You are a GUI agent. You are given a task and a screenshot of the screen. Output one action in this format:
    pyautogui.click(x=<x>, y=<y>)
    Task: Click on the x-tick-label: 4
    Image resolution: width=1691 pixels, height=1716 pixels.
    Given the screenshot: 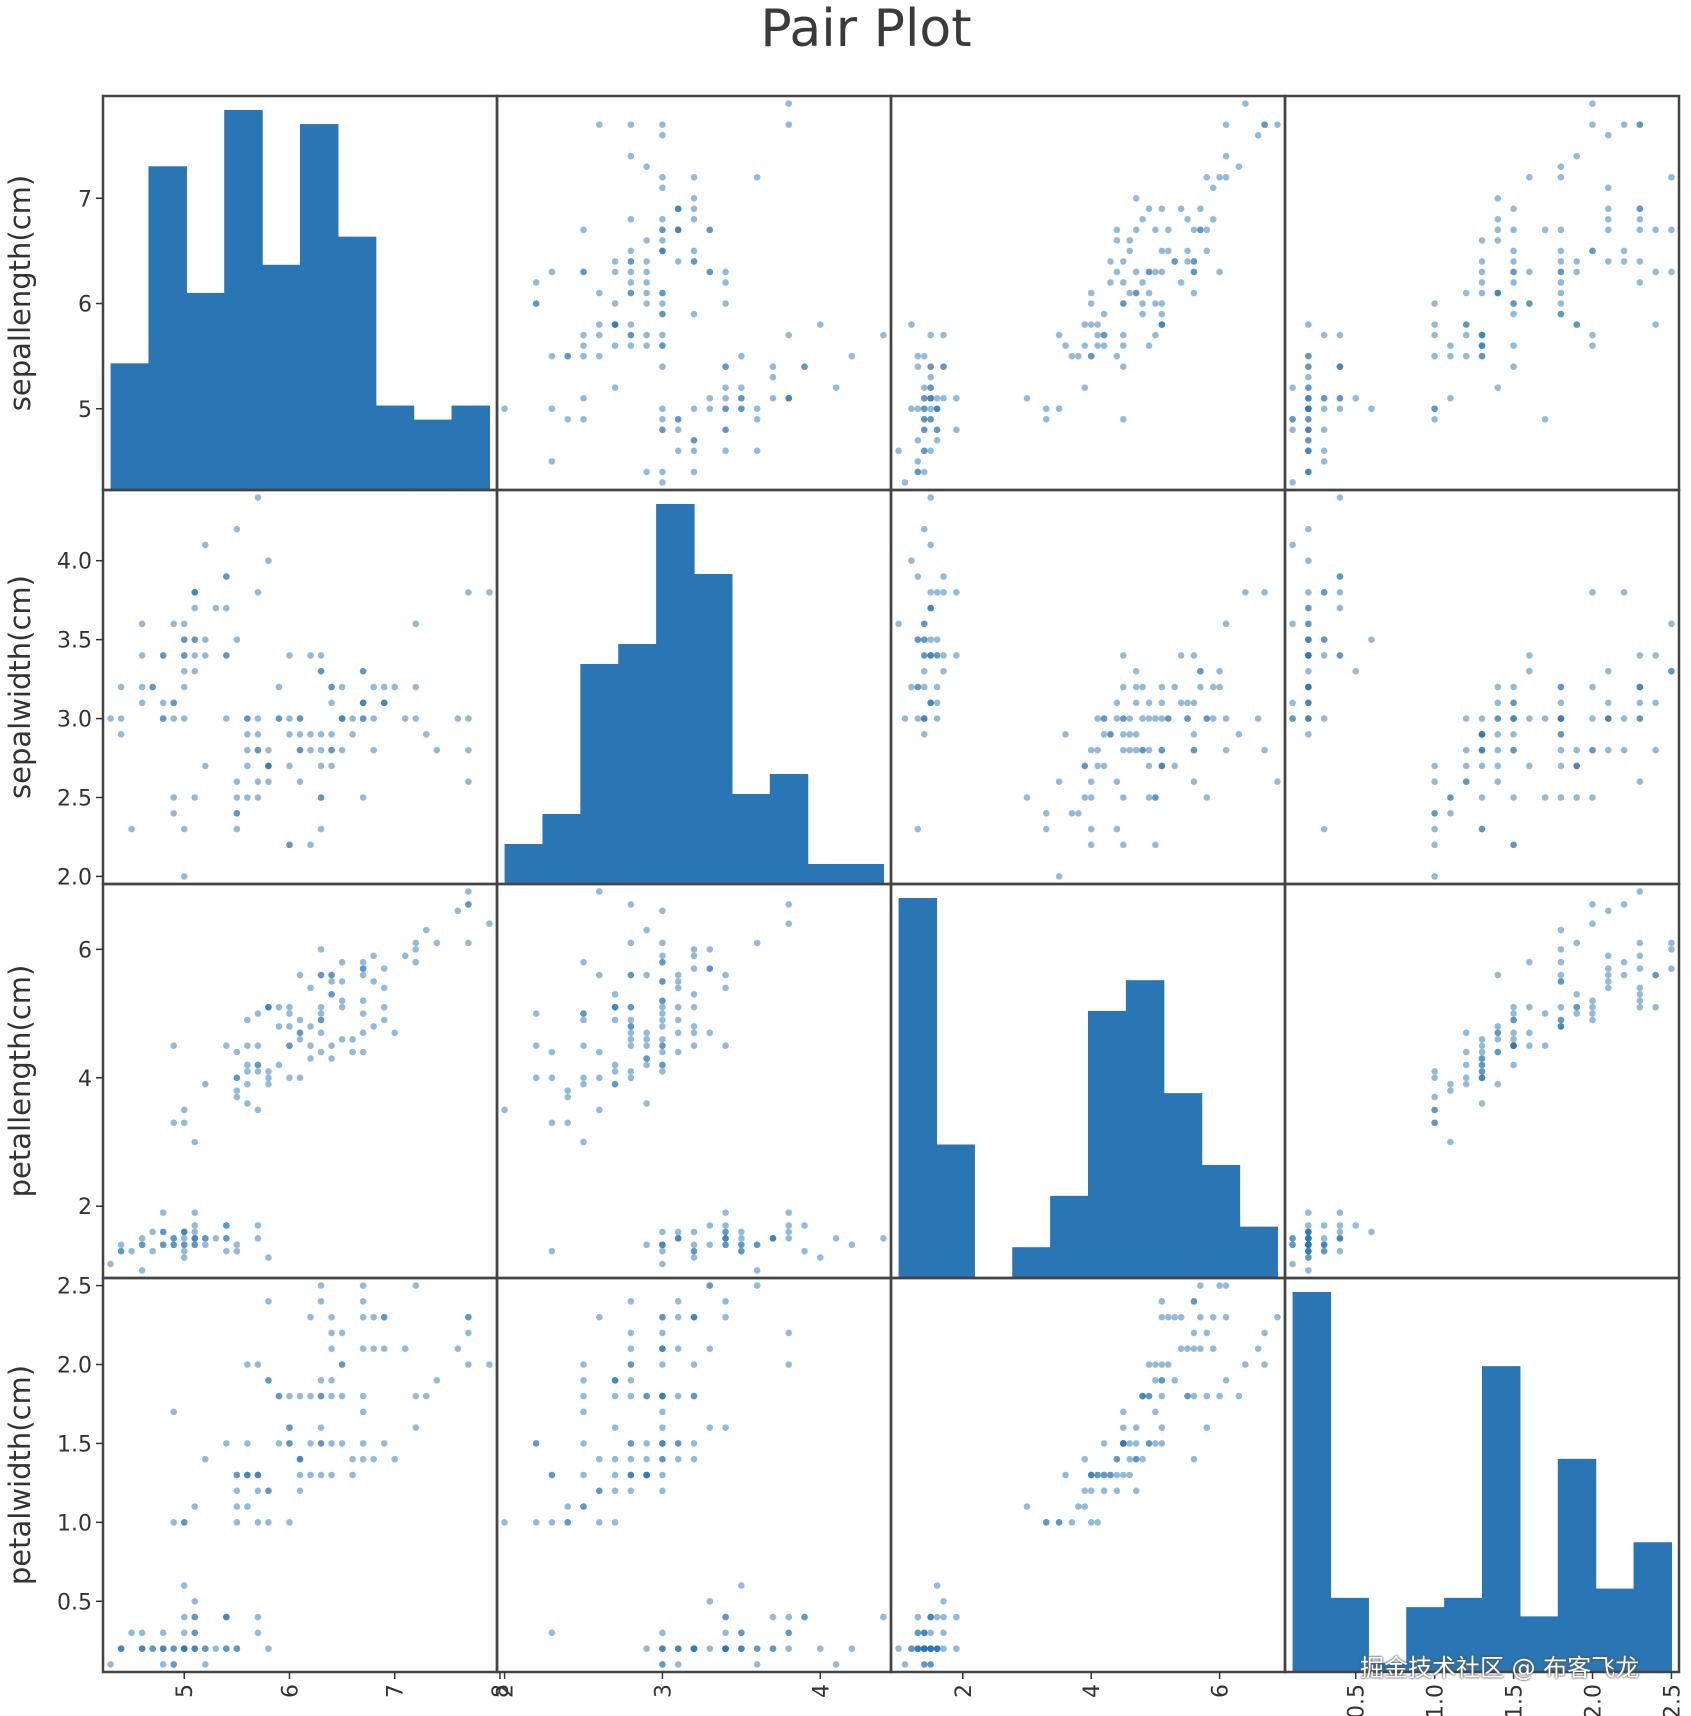 What is the action you would take?
    pyautogui.click(x=1092, y=1691)
    